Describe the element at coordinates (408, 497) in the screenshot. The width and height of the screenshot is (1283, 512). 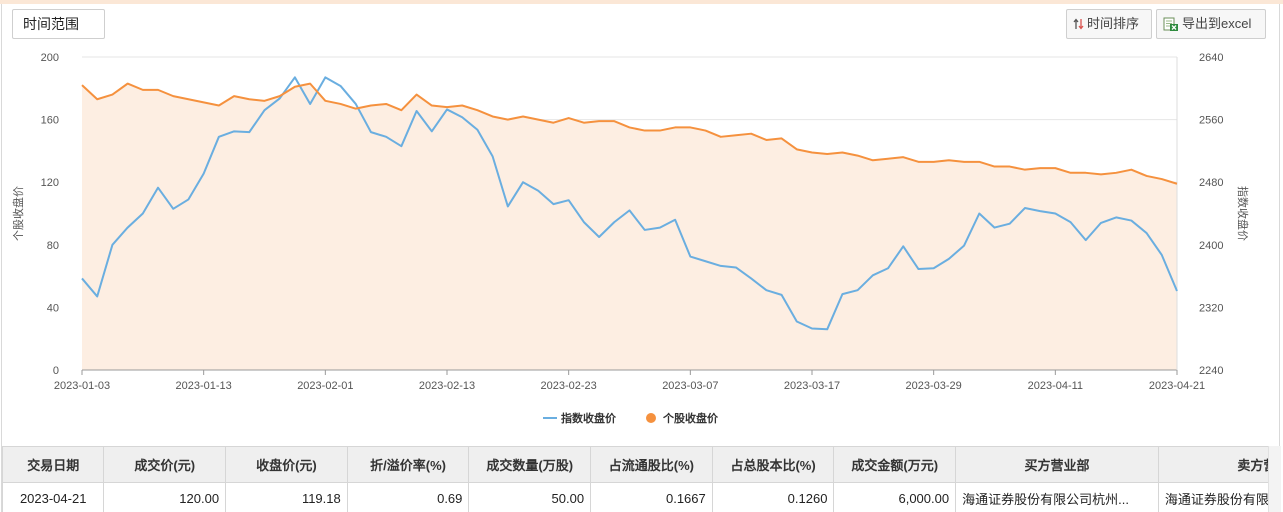
I see `table-cell: 0.69` at that location.